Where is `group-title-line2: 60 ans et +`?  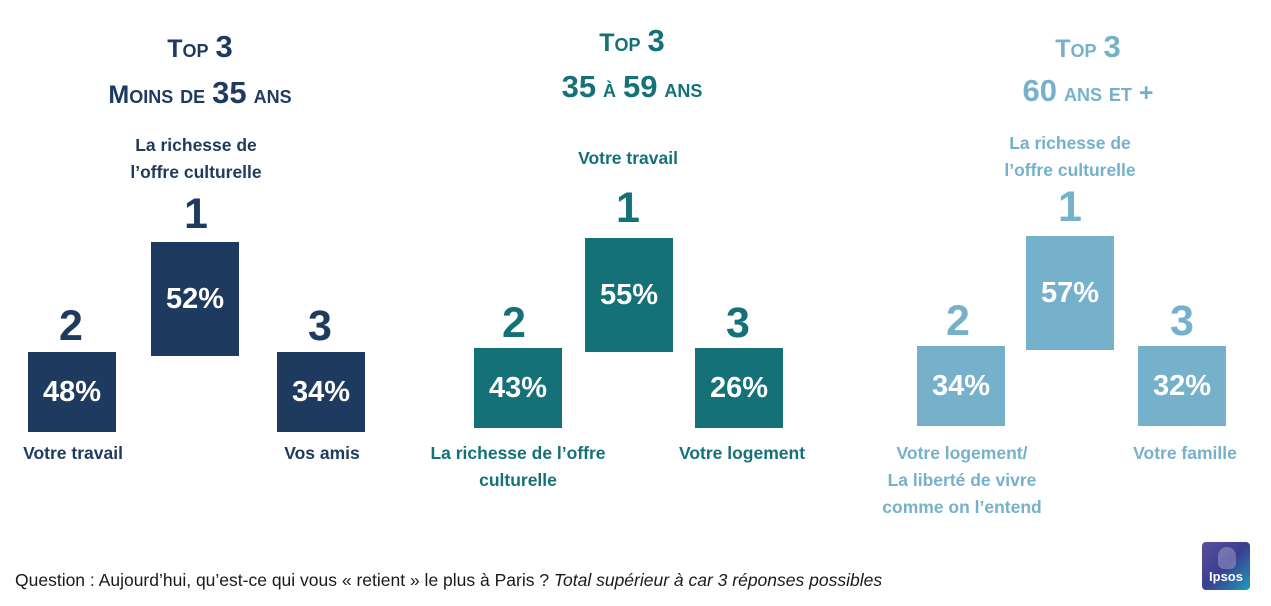
group-title-line2: 60 ans et + is located at coordinates (1088, 90).